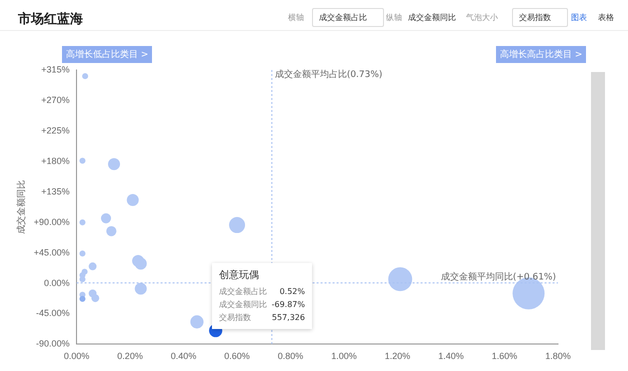 The width and height of the screenshot is (628, 371). What do you see at coordinates (55, 69) in the screenshot?
I see `y-tick-label: +315%` at bounding box center [55, 69].